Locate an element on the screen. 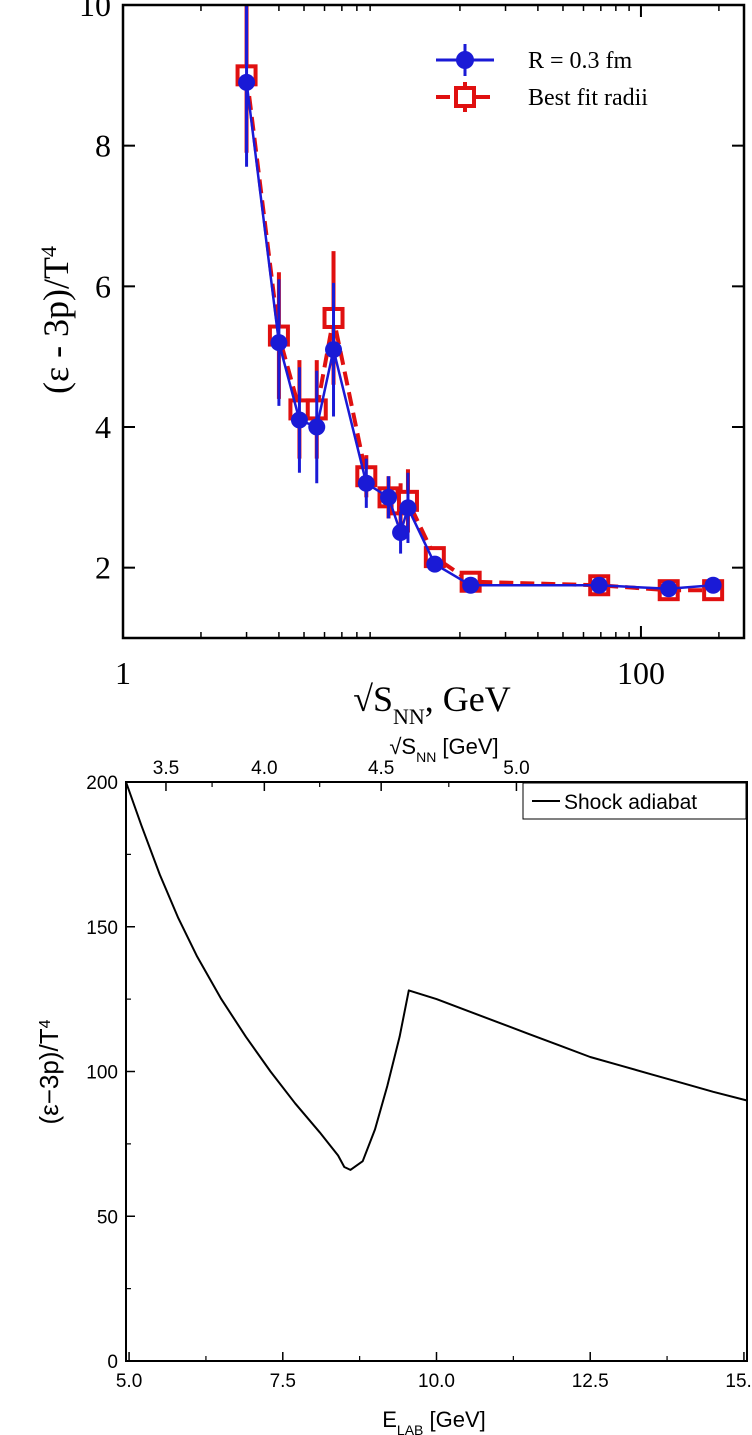 The image size is (752, 1435). legend-label-r-fm: R = 0.3 fm is located at coordinates (580, 61).